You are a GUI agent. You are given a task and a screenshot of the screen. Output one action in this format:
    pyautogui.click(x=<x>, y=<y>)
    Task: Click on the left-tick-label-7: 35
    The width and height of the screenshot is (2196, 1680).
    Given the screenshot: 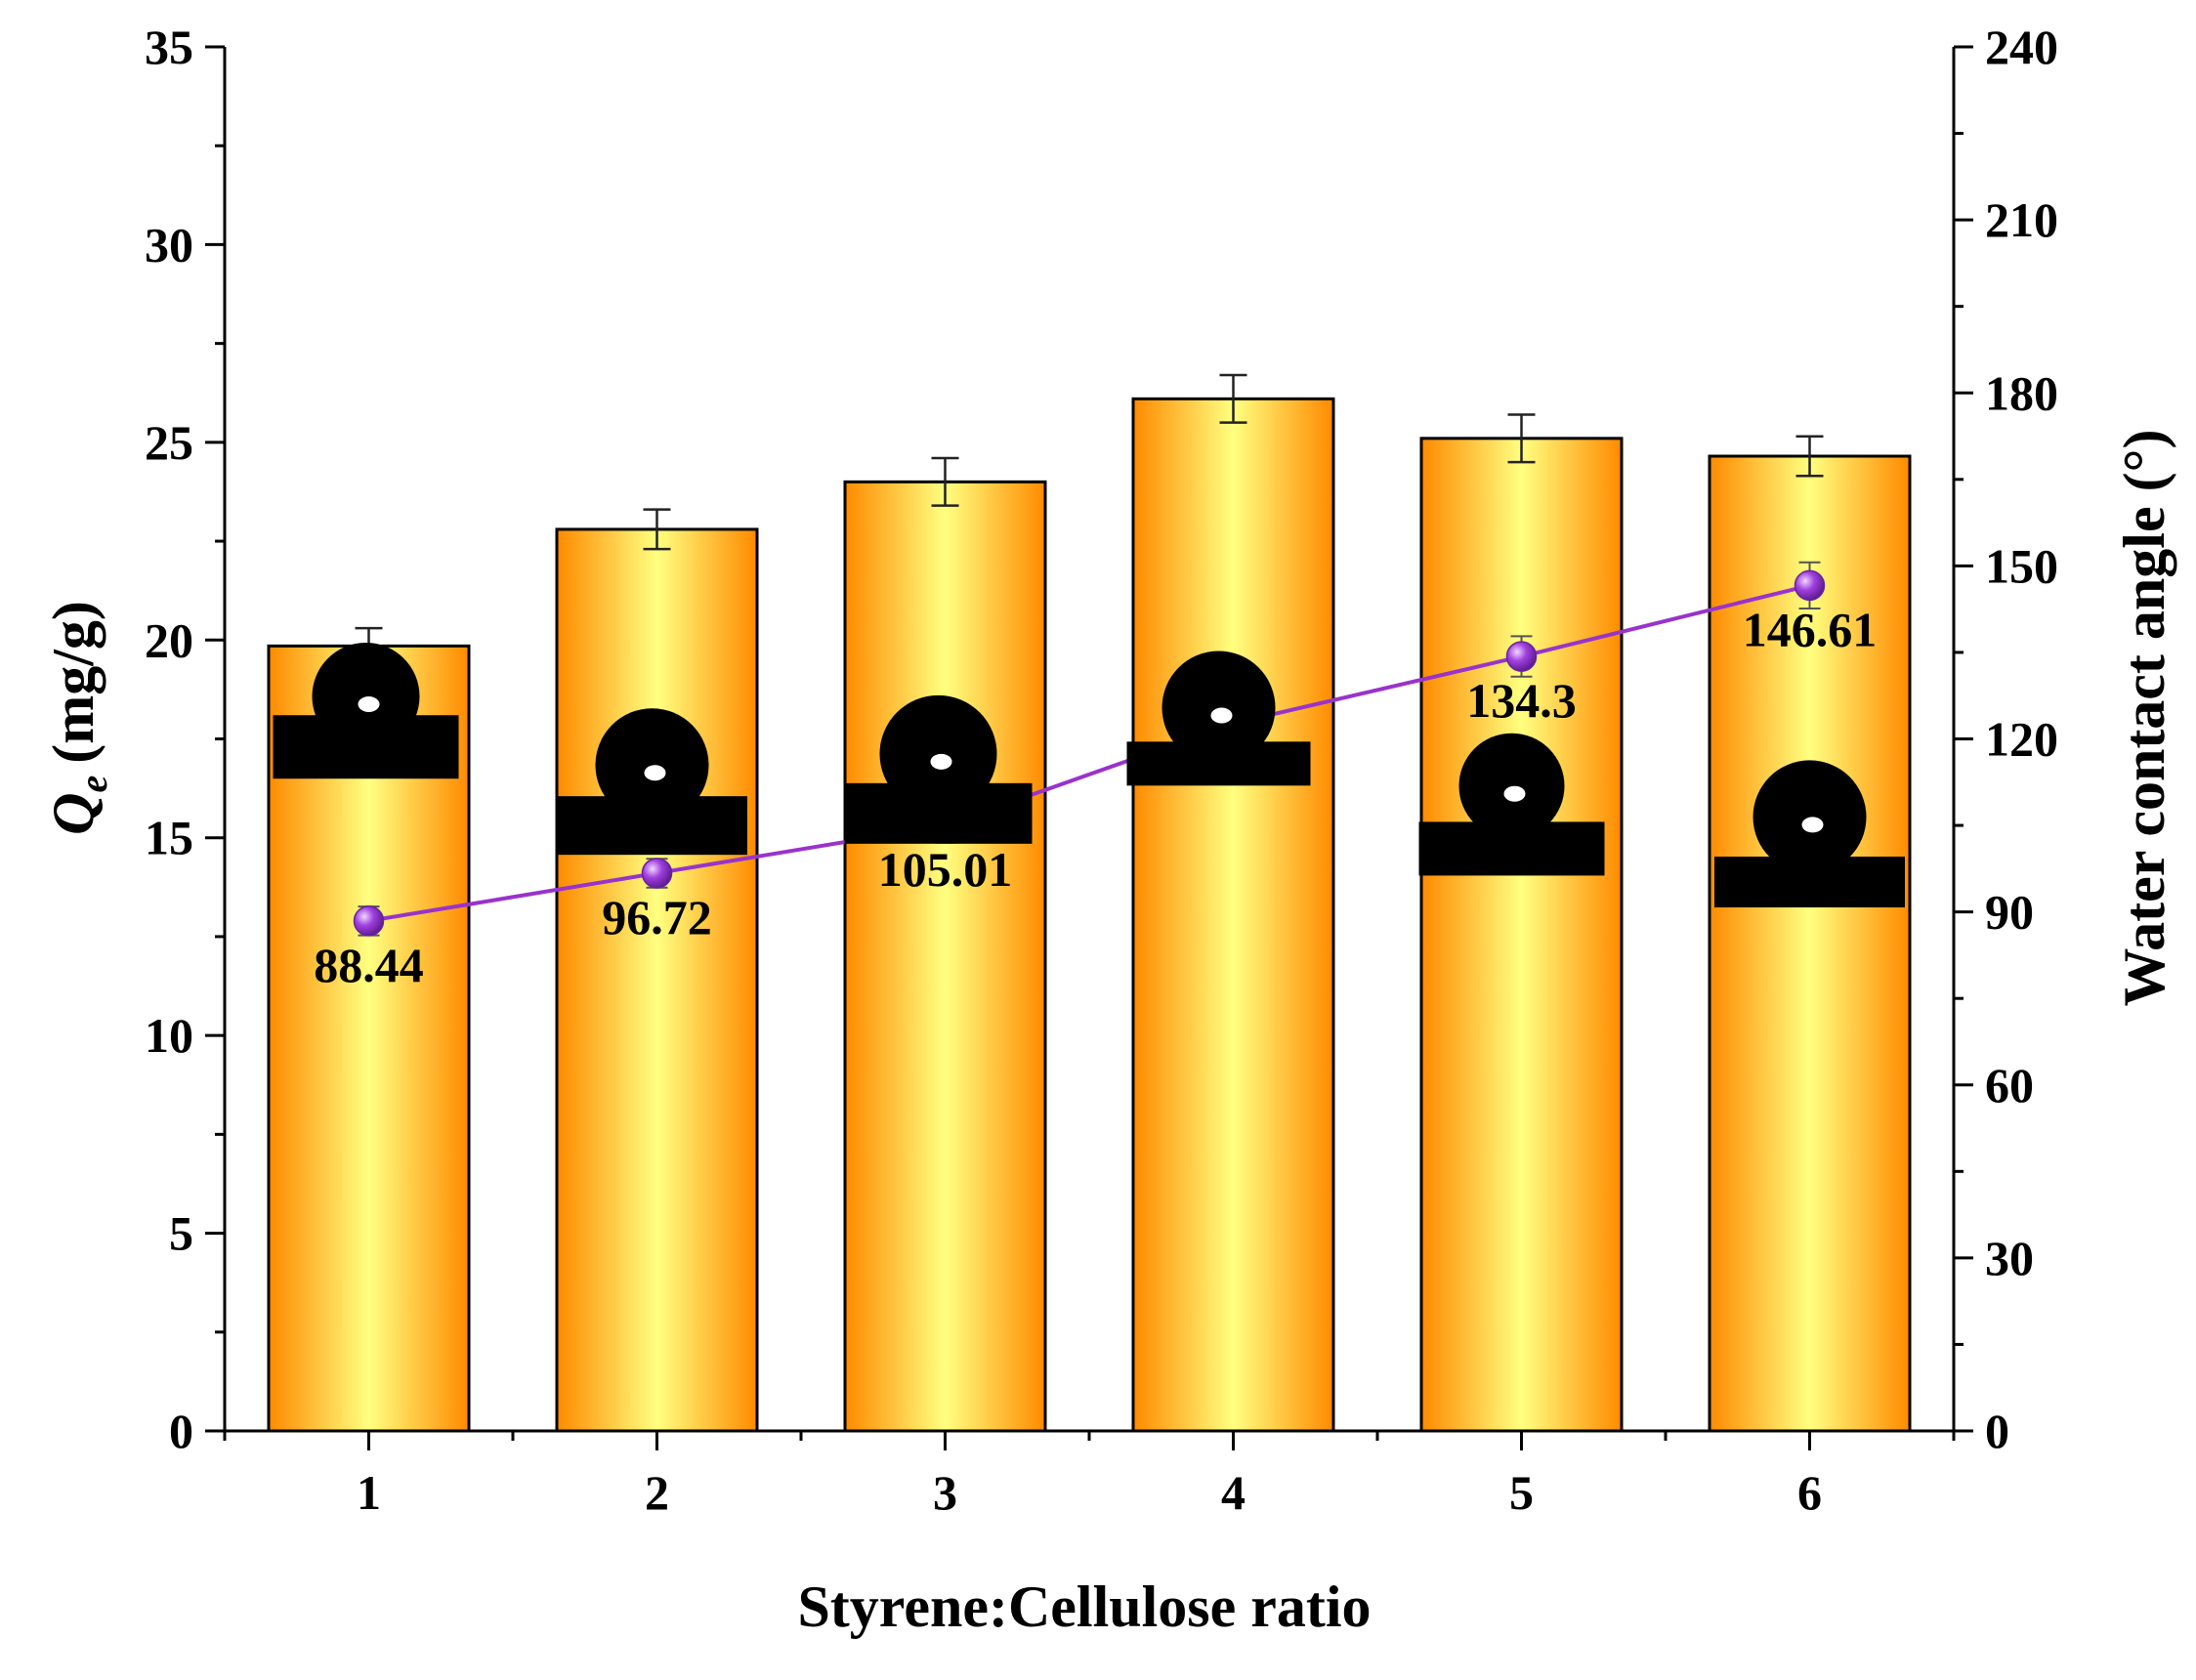 What is the action you would take?
    pyautogui.click(x=169, y=47)
    